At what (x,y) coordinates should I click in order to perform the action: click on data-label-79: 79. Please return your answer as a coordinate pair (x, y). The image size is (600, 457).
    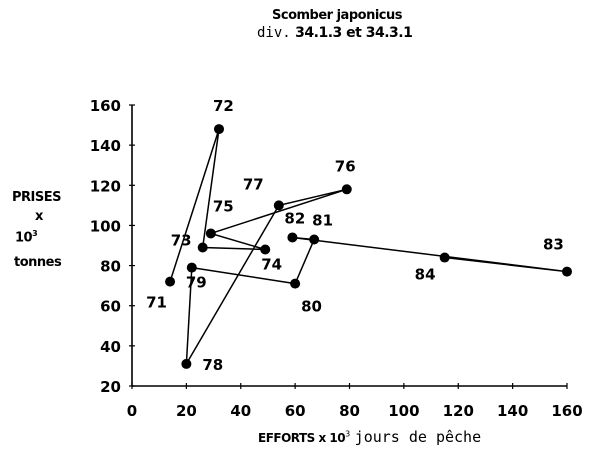
    Looking at the image, I should click on (196, 283).